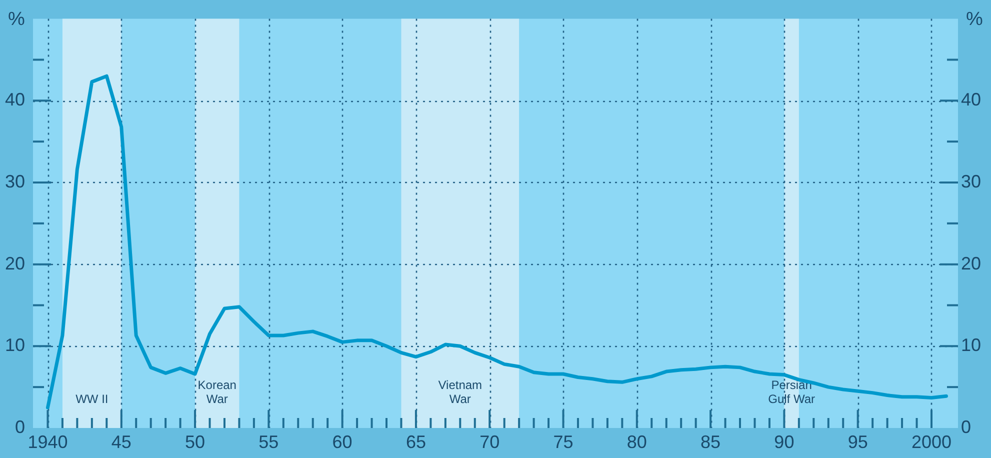 The height and width of the screenshot is (458, 991). Describe the element at coordinates (490, 442) in the screenshot. I see `x-tick-label: 70` at that location.